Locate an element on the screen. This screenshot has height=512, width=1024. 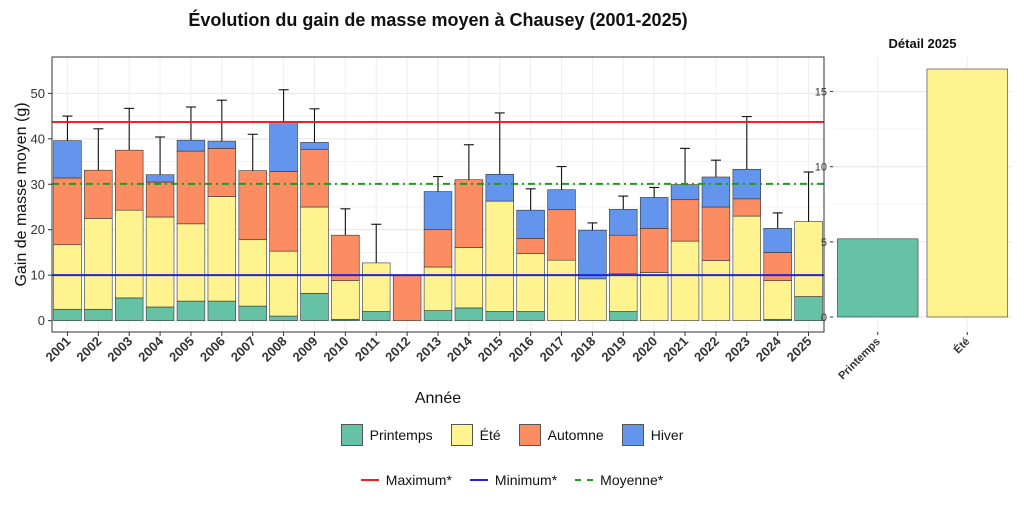
bar-automne-2022 is located at coordinates (716, 233).